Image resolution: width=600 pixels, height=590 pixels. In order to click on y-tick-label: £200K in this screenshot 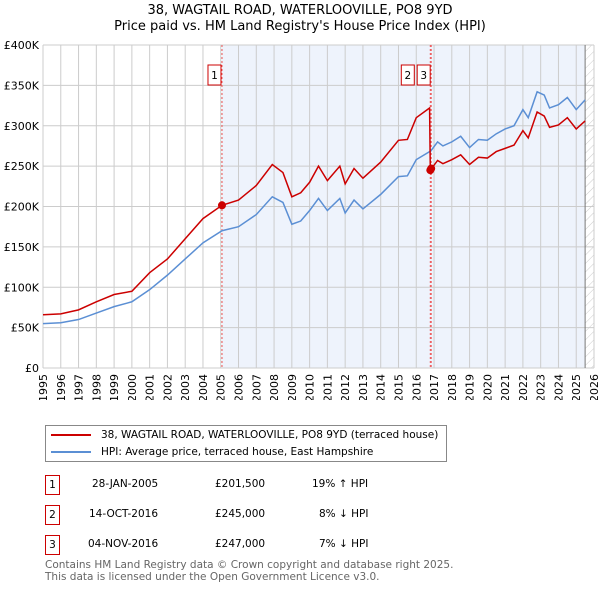, I will do `click(22, 207)`.